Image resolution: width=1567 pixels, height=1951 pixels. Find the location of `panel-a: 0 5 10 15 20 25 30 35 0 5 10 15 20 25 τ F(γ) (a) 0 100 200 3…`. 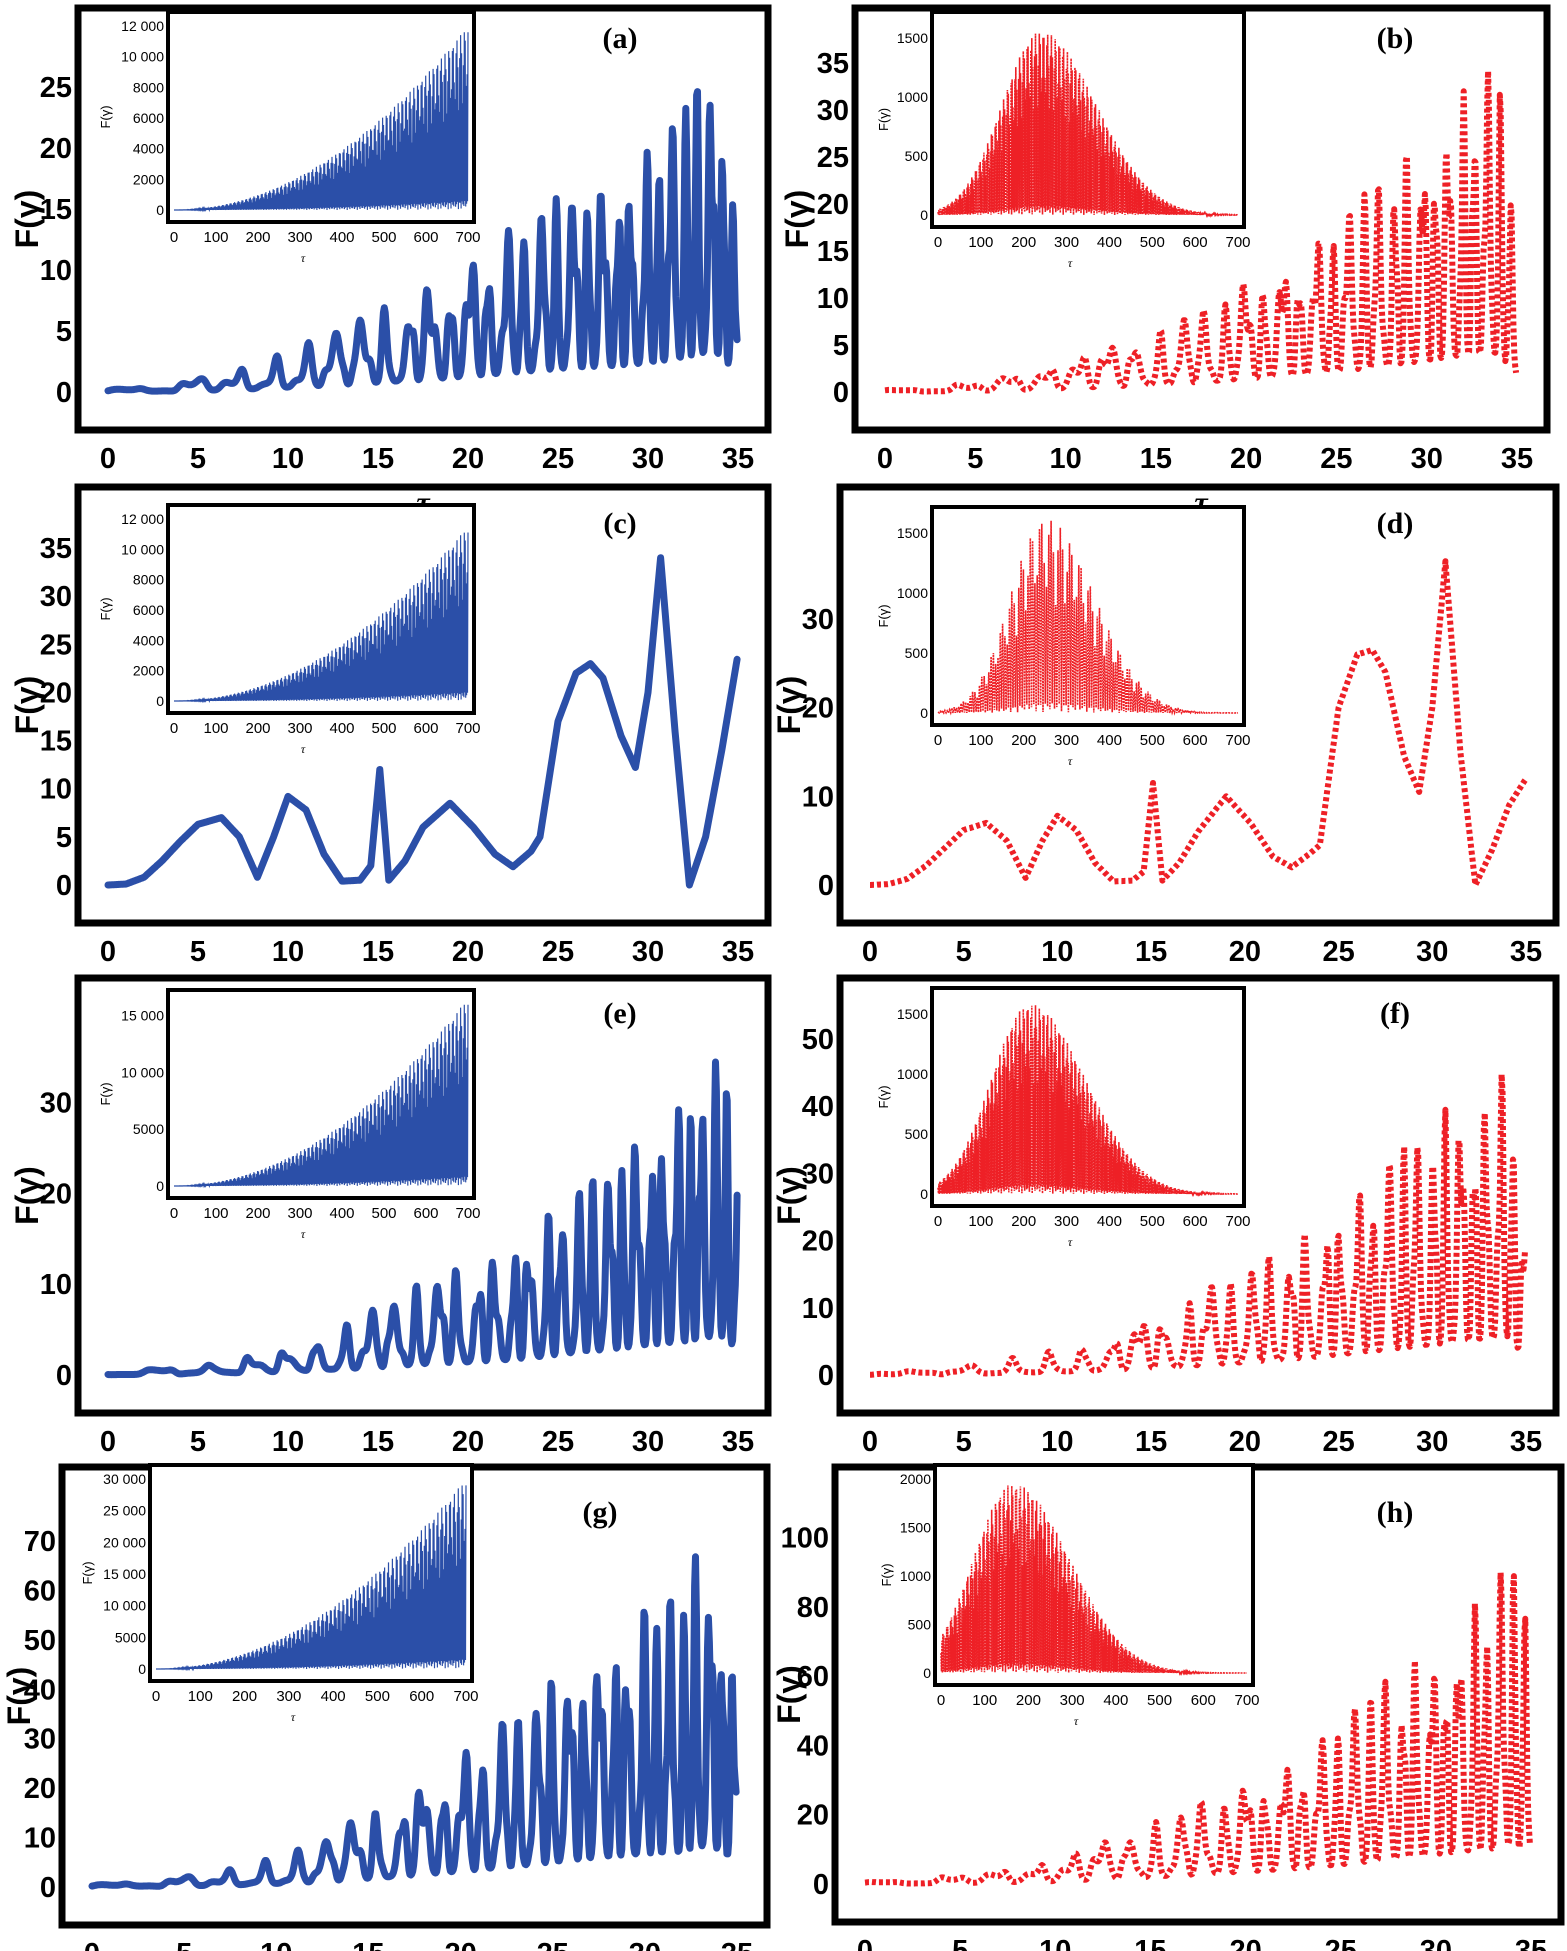

panel-a: 0 5 10 15 20 25 30 35 0 5 10 15 20 25 τ F(γ) (a) 0 100 200 3… is located at coordinates (390, 261).